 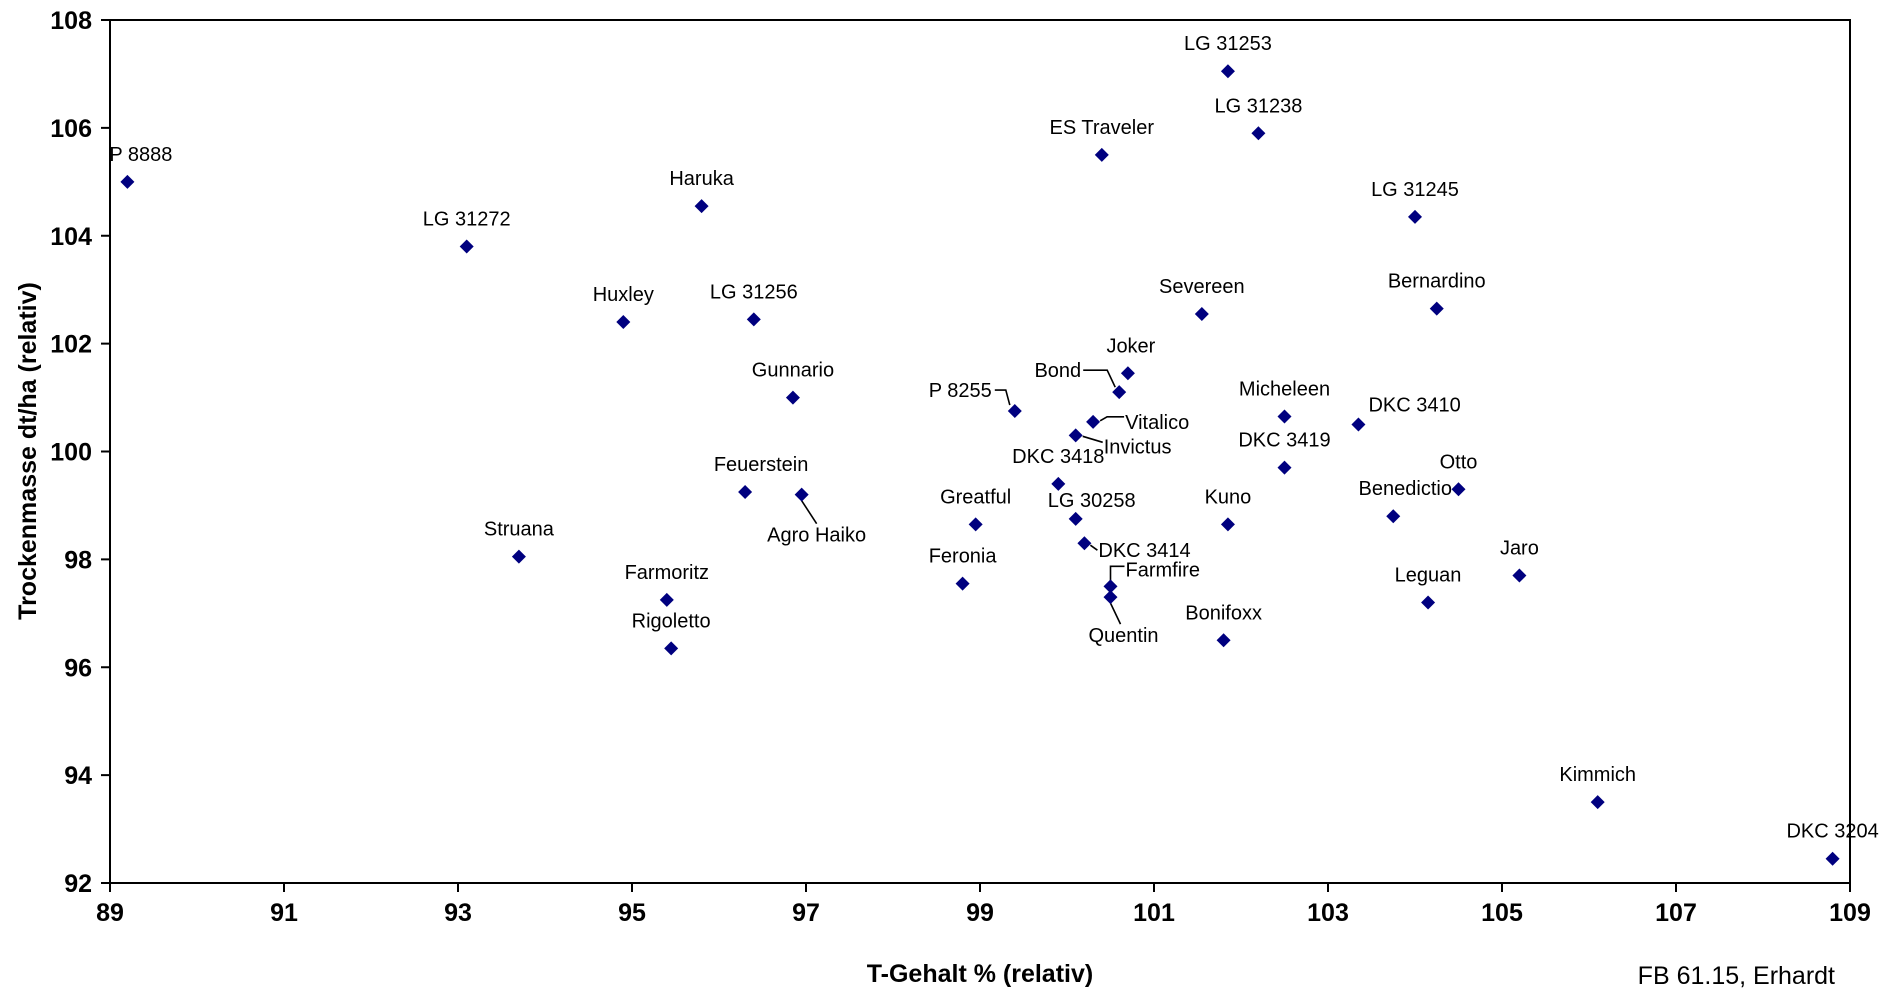 What do you see at coordinates (71, 345) in the screenshot?
I see `y-tick-label: 102` at bounding box center [71, 345].